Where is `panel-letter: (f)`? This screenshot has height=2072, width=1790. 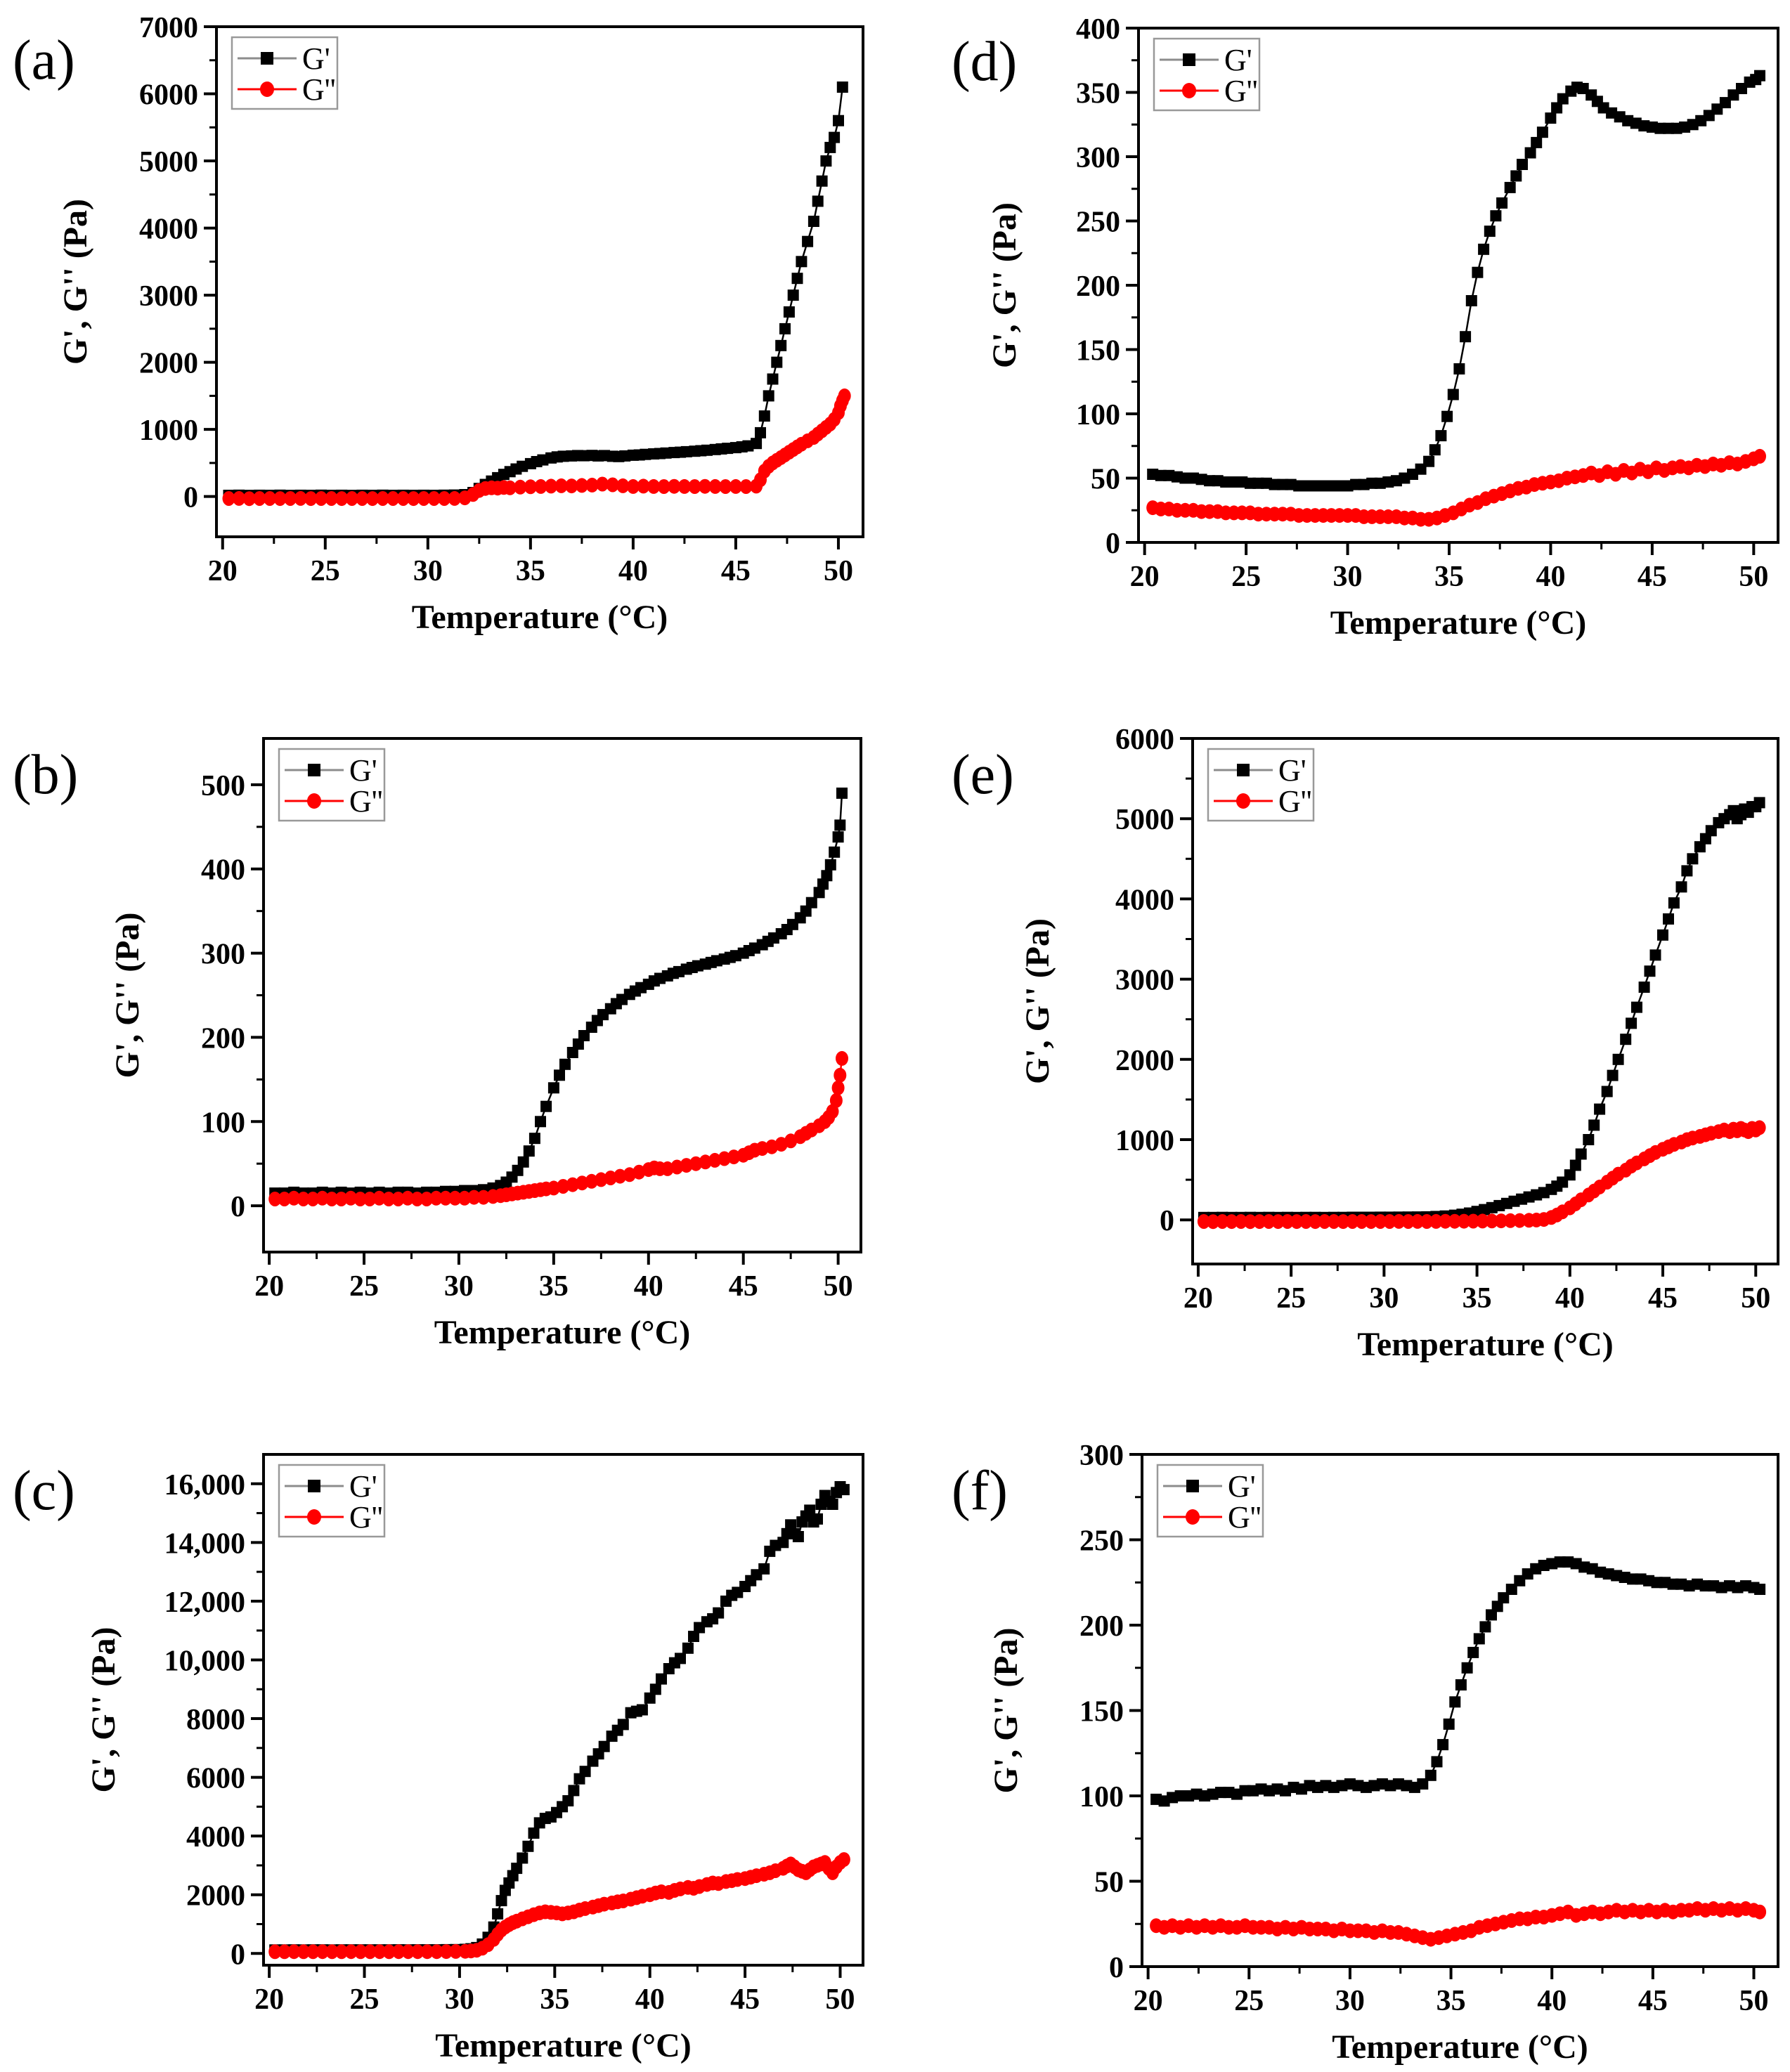
panel-letter: (f) is located at coordinates (980, 1491).